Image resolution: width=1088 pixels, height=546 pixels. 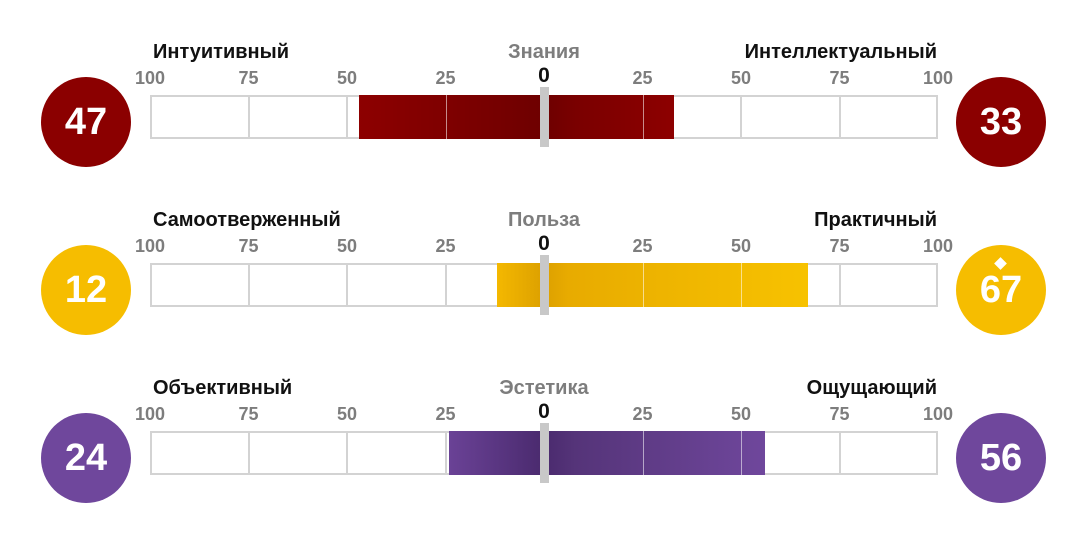 What do you see at coordinates (247, 220) in the screenshot?
I see `left-pole-label: Самоотверженный` at bounding box center [247, 220].